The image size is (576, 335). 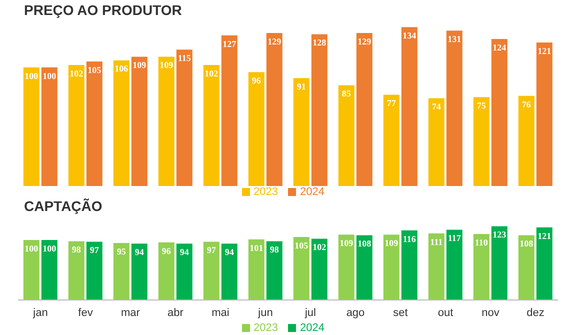 I want to click on x-tick-label: jun, so click(x=265, y=312).